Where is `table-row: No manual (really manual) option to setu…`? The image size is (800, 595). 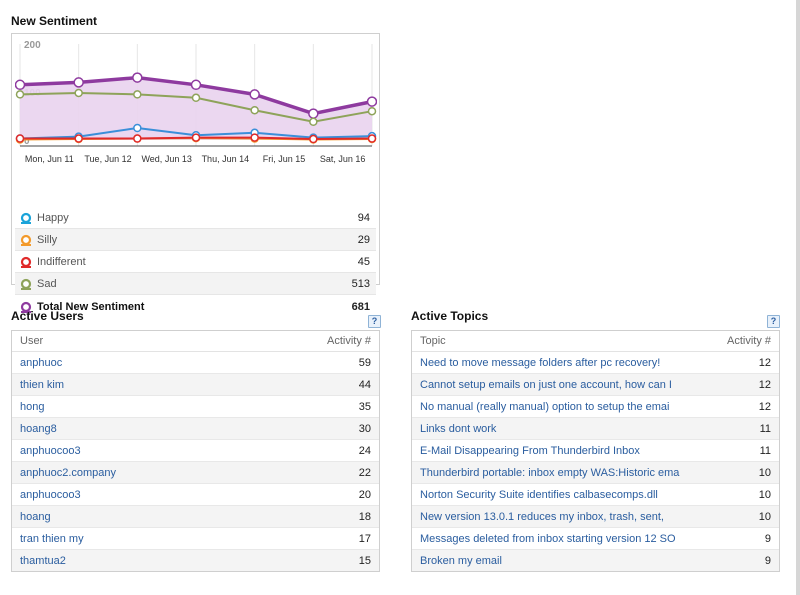
table-row: No manual (really manual) option to setu… is located at coordinates (595, 407).